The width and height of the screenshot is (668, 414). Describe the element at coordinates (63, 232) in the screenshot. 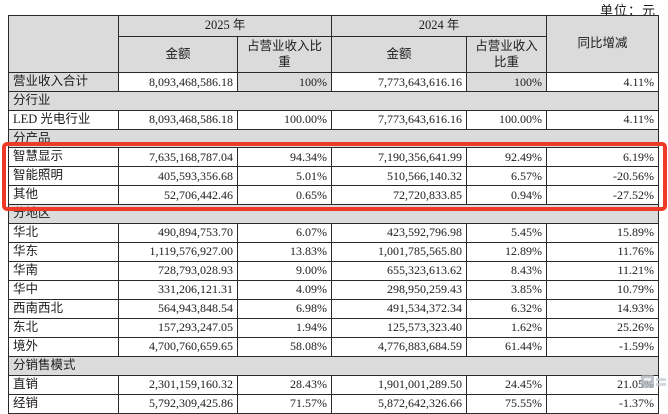

I see `row-label: 华北` at that location.